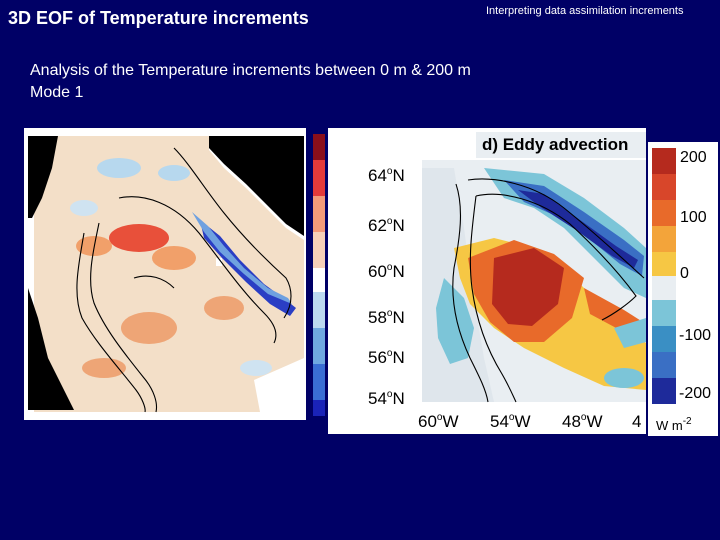  What do you see at coordinates (386, 175) in the screenshot?
I see `lat-label-64: 64oN` at bounding box center [386, 175].